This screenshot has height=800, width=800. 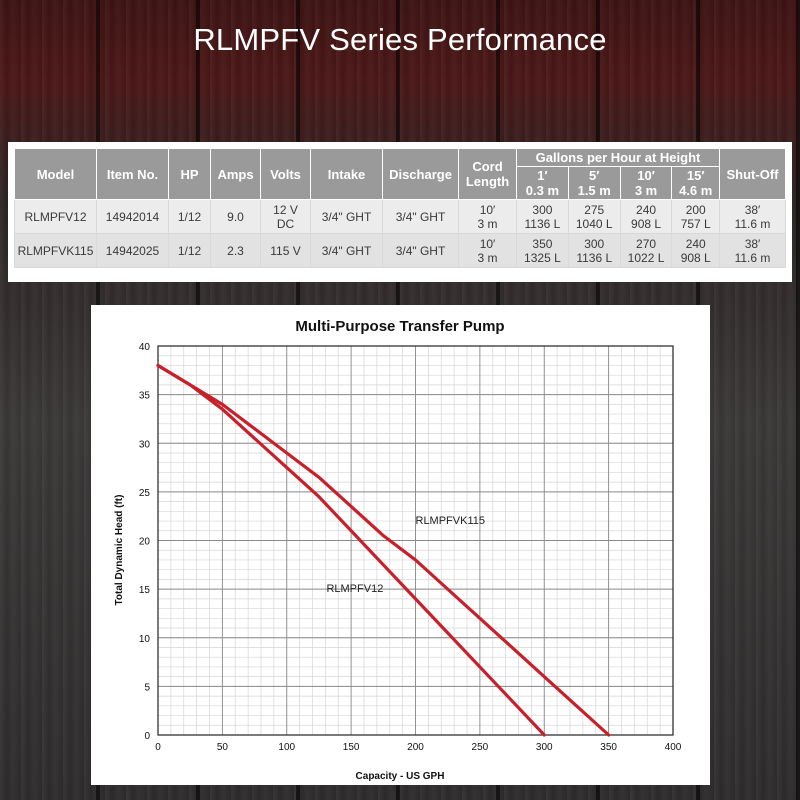 I want to click on series-label: RLMPFV12, so click(x=354, y=589).